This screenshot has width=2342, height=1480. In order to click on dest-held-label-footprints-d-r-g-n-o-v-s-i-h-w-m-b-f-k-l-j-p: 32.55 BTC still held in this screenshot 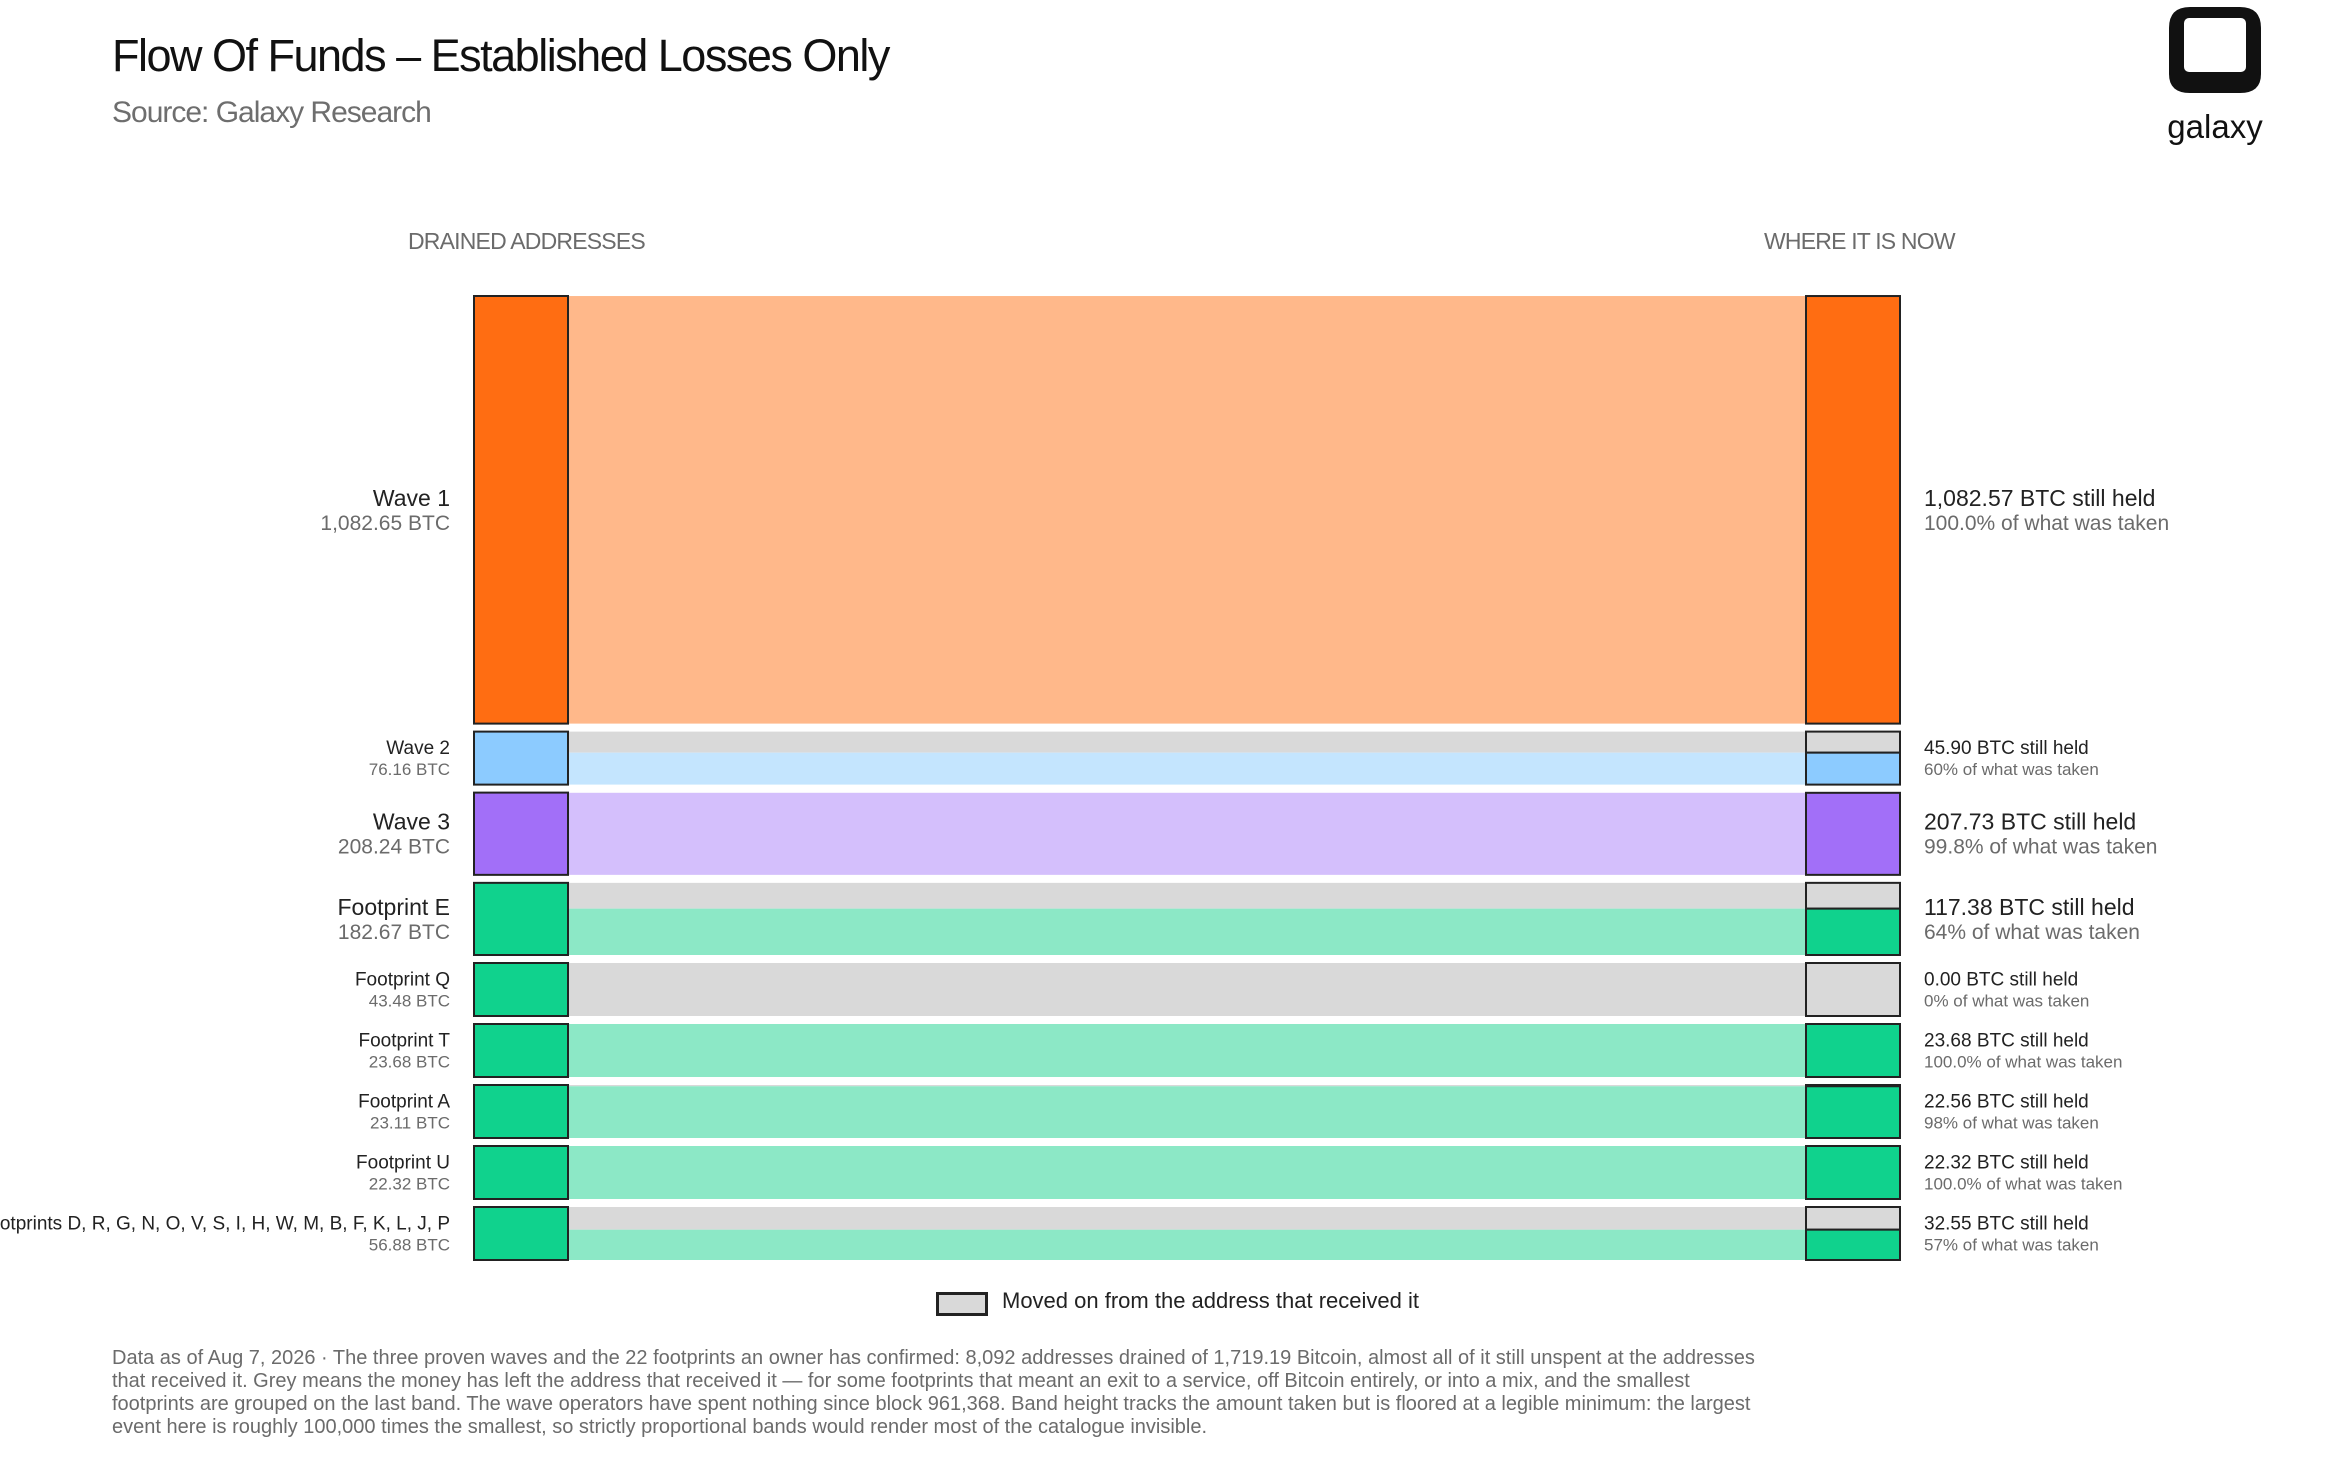, I will do `click(2006, 1224)`.